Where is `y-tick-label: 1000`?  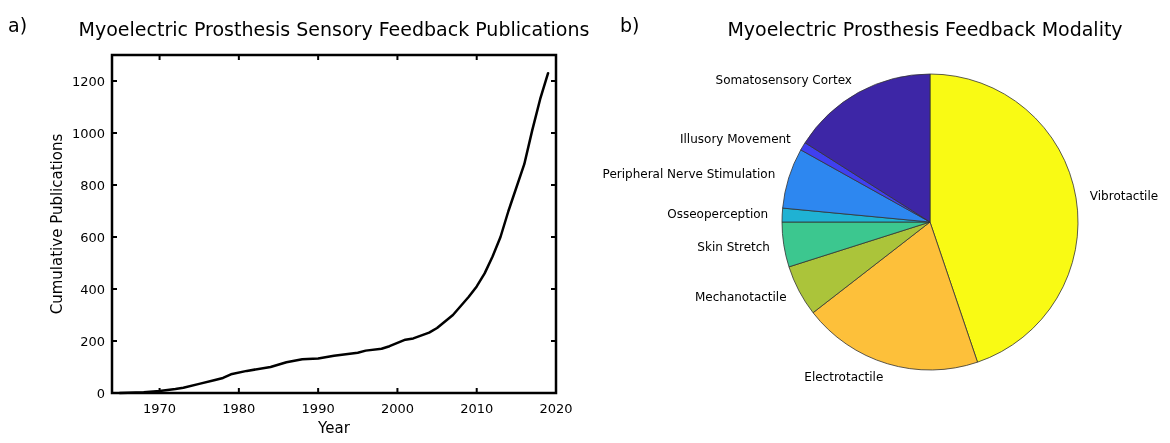
y-tick-label: 1000 is located at coordinates (88, 133).